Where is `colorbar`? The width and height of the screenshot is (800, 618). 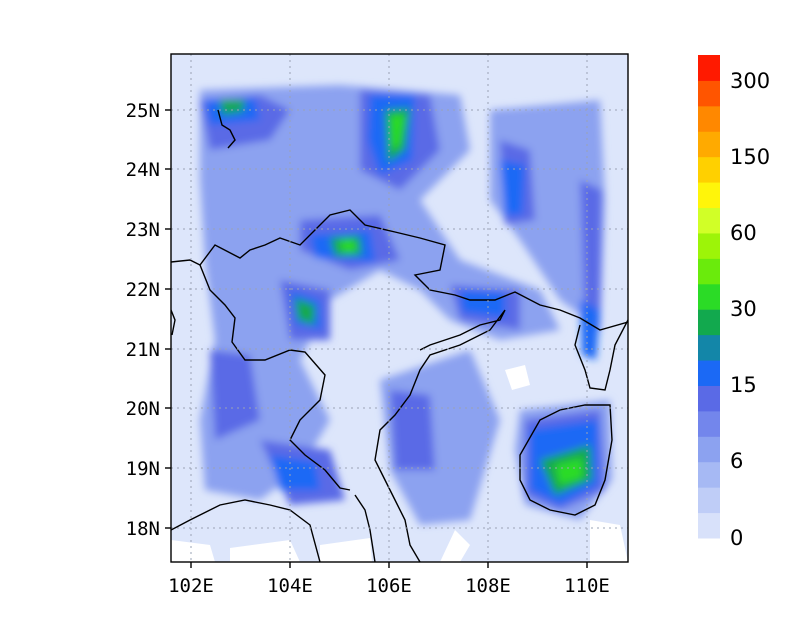
colorbar is located at coordinates (709, 297).